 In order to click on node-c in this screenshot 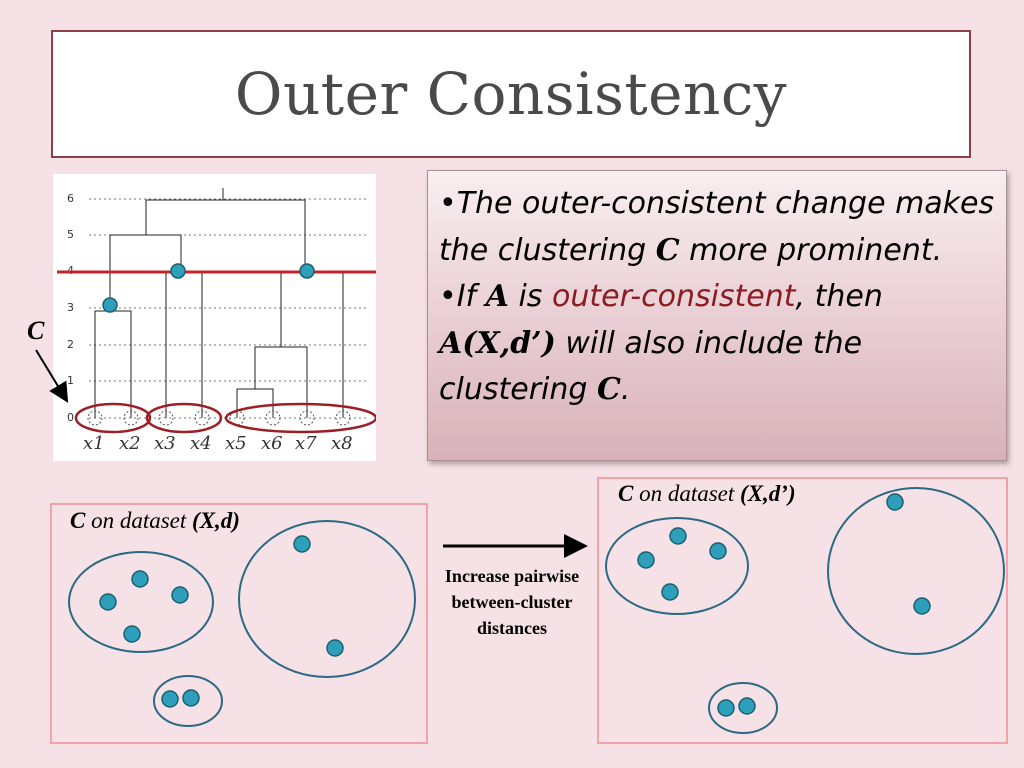, I will do `click(110, 305)`.